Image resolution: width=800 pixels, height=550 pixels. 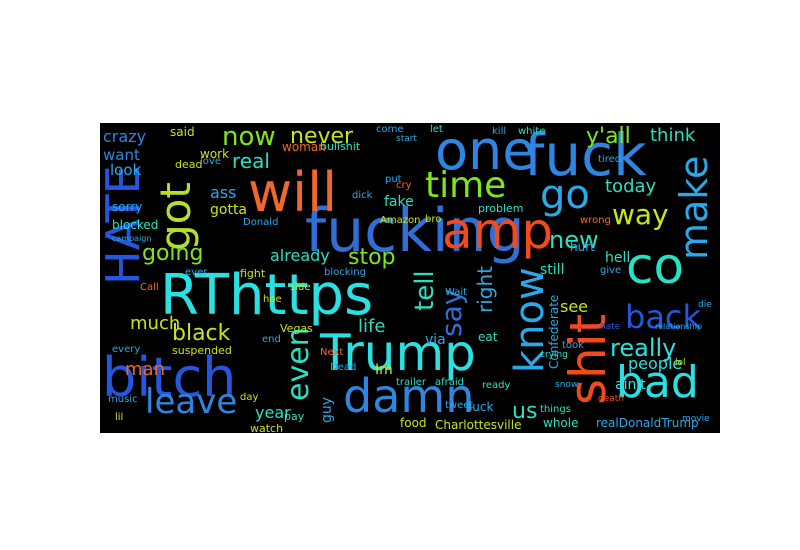 I want to click on word-wrong: wrong, so click(x=595, y=220).